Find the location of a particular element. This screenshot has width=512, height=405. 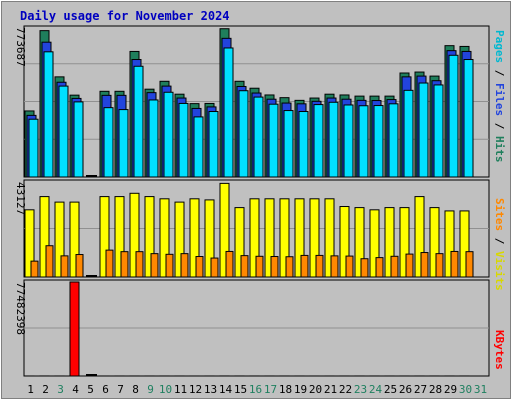

x-tick-label-day-2: 2 is located at coordinates (45, 389).